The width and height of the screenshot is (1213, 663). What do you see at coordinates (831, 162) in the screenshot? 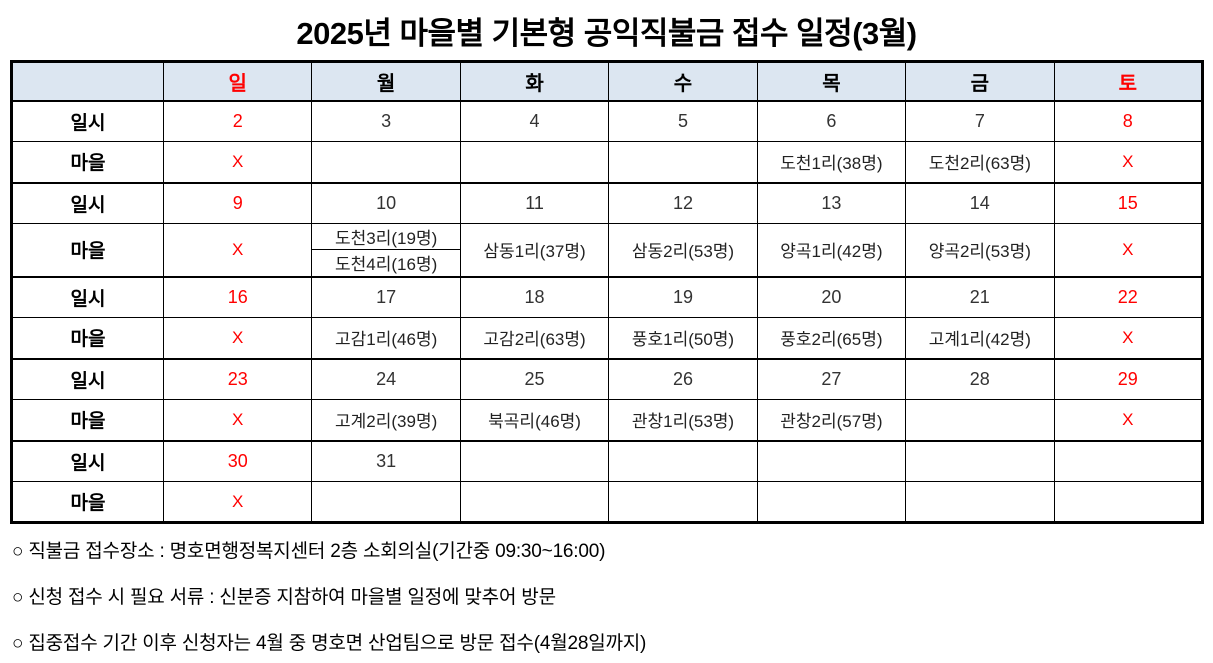
I see `village-cell: 도천1리(38명)` at bounding box center [831, 162].